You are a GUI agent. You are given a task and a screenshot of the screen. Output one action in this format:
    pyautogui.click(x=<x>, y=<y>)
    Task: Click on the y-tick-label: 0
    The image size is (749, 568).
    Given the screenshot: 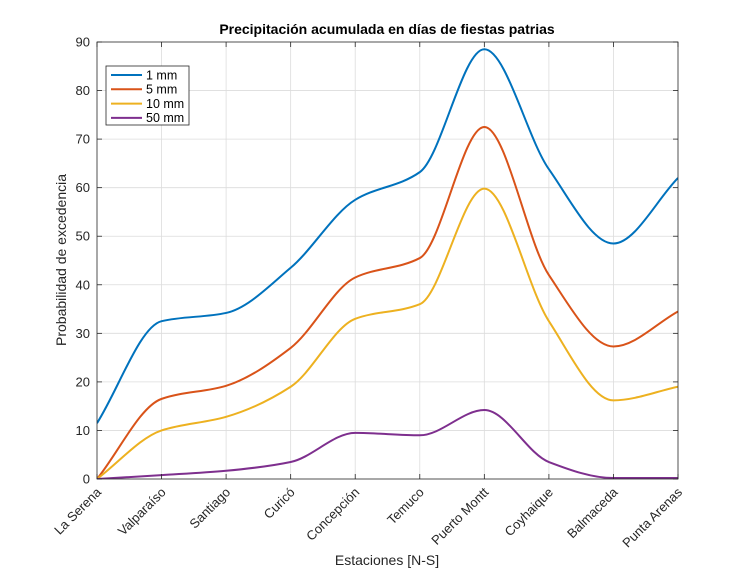 What is the action you would take?
    pyautogui.click(x=86, y=479)
    